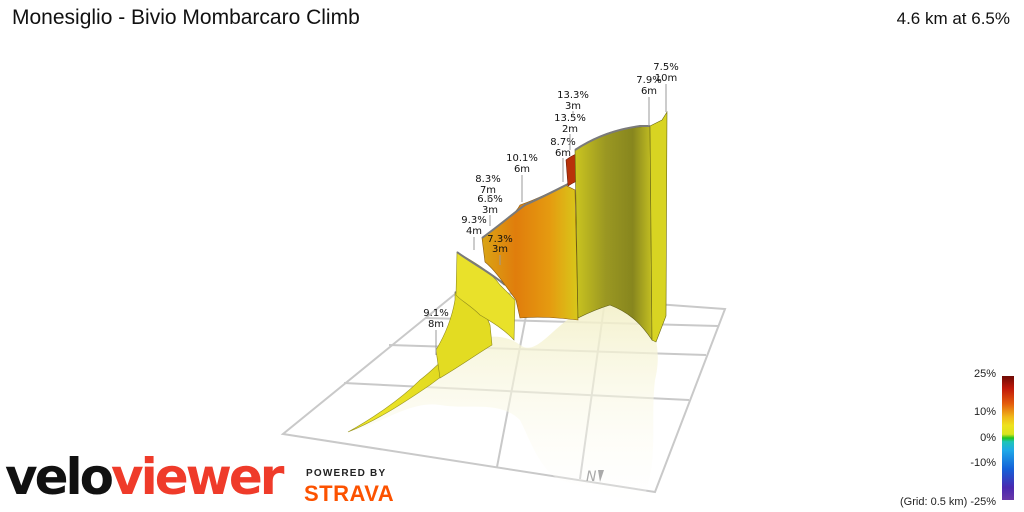  Describe the element at coordinates (984, 412) in the screenshot. I see `legend-tick-10: 10%` at that location.